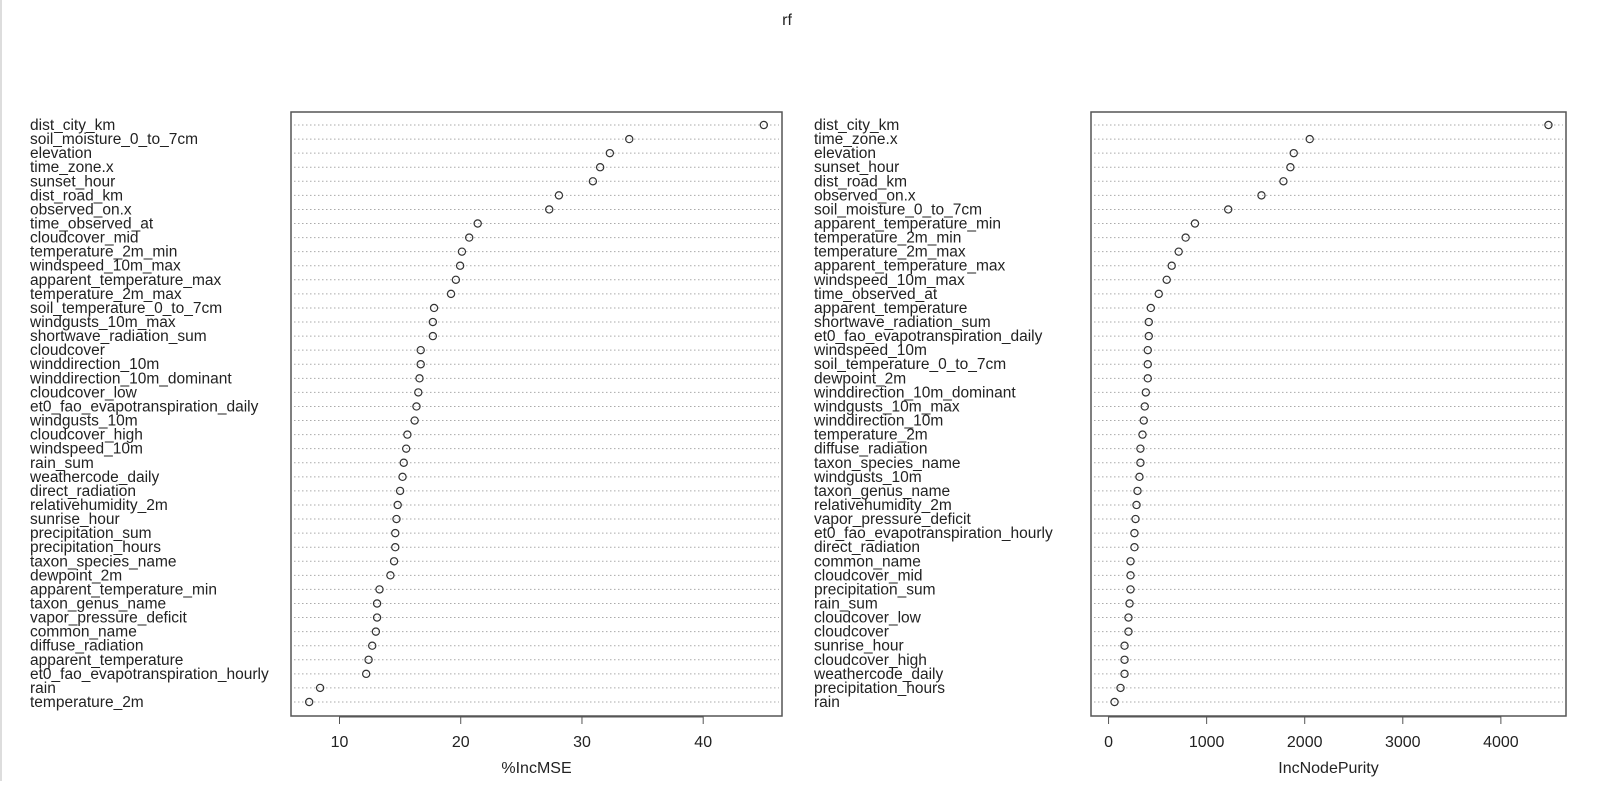 The width and height of the screenshot is (1600, 786). What do you see at coordinates (1501, 742) in the screenshot?
I see `x-tick-label: 4000` at bounding box center [1501, 742].